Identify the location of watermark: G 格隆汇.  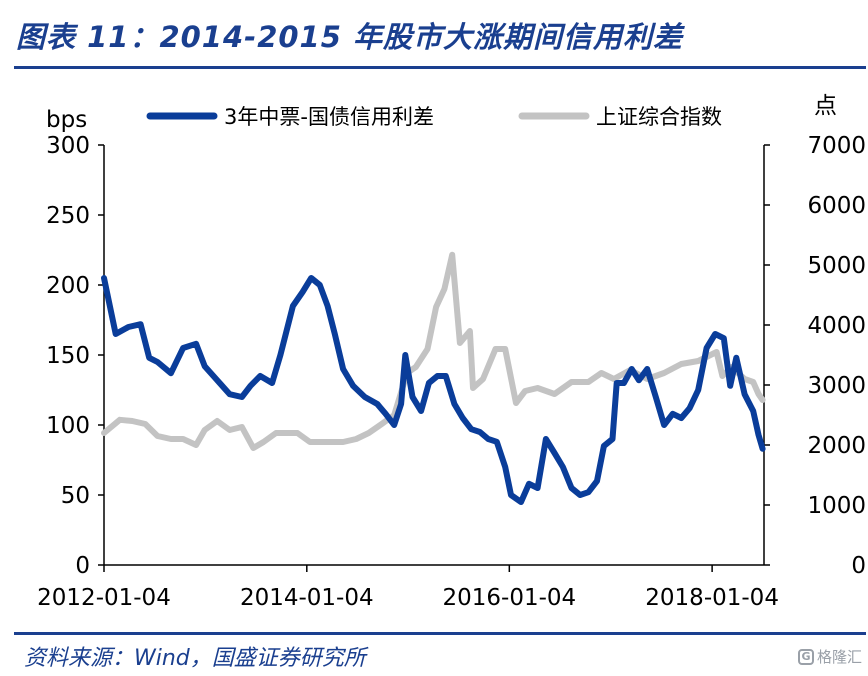
(829, 656).